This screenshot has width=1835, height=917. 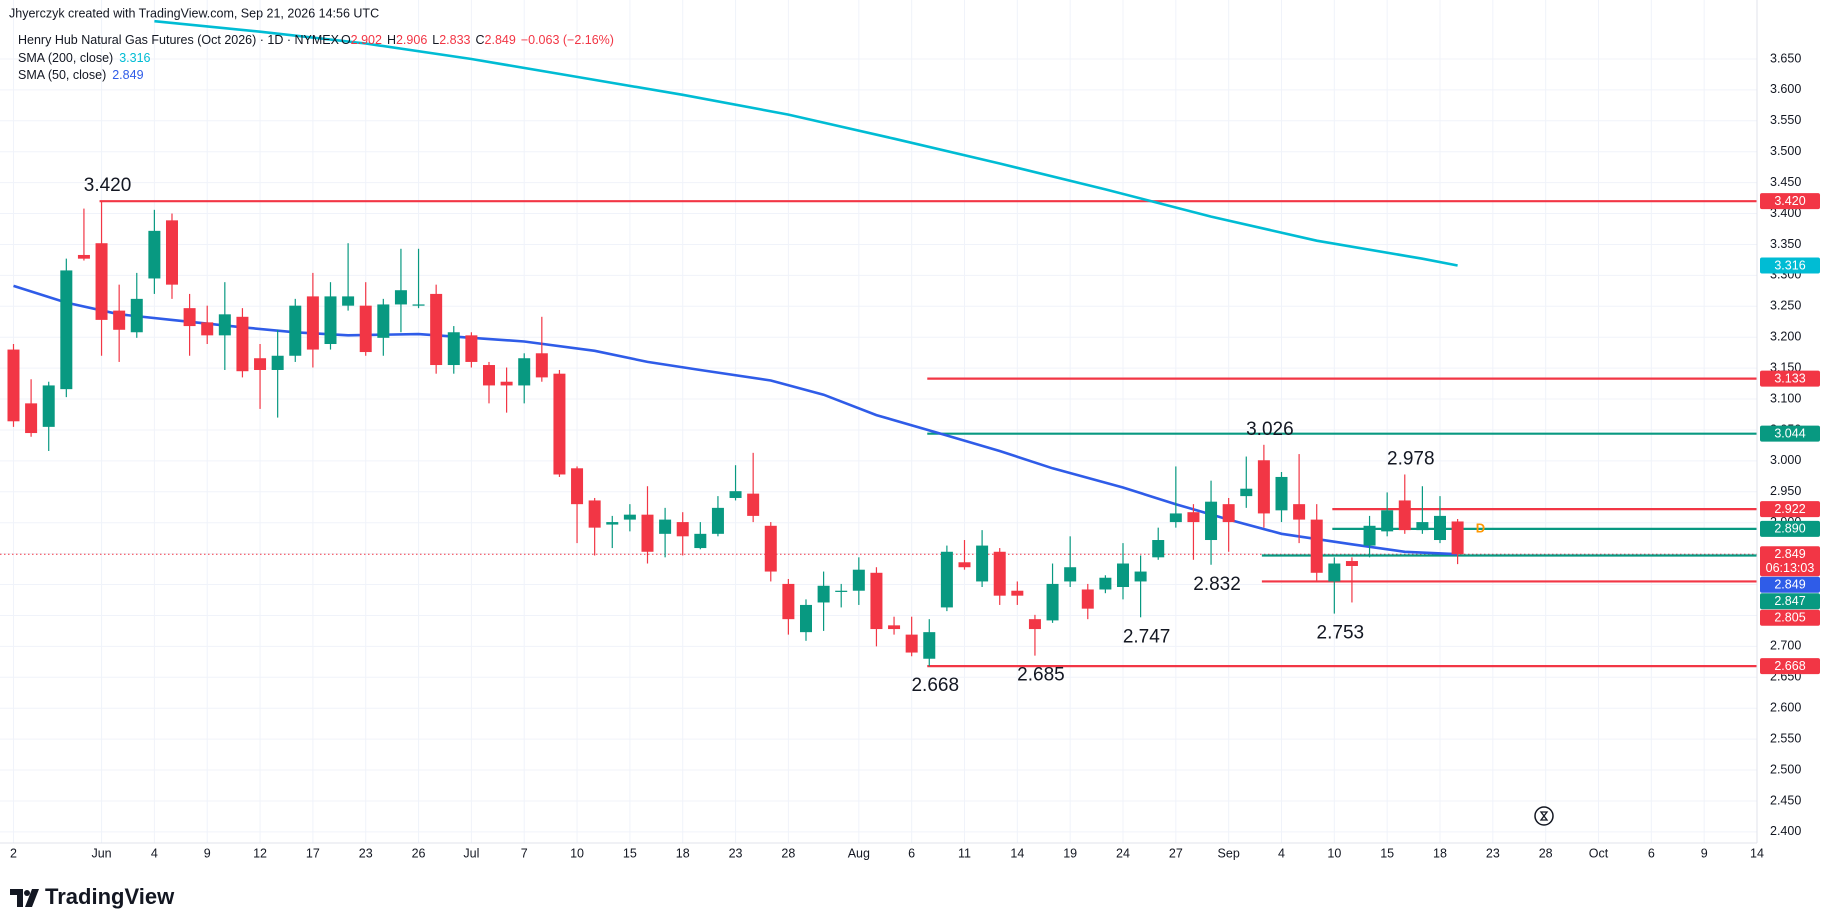 I want to click on y-tick-label: 3.450, so click(x=1785, y=182).